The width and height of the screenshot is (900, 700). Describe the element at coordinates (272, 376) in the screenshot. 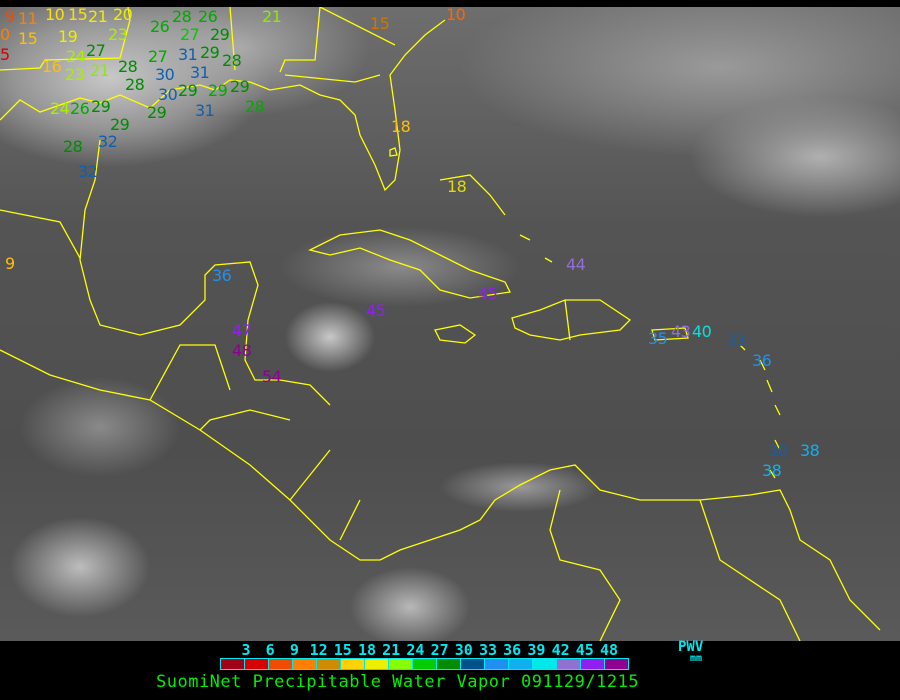

I see `pwv-station-label: 54` at that location.